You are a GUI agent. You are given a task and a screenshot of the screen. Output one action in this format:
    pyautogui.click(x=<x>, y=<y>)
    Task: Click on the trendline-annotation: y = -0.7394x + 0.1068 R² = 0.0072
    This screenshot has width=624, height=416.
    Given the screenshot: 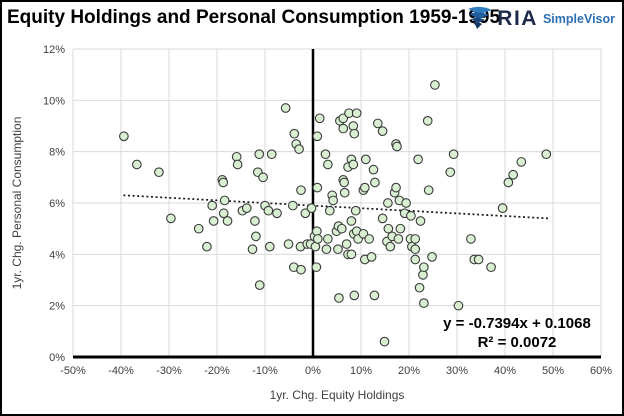 What is the action you would take?
    pyautogui.click(x=517, y=333)
    